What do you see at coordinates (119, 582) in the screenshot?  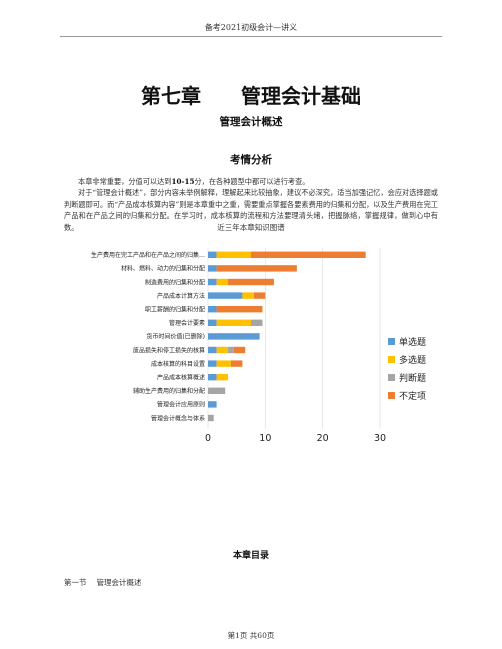 I see `toc-item-label: 管理会计概述` at bounding box center [119, 582].